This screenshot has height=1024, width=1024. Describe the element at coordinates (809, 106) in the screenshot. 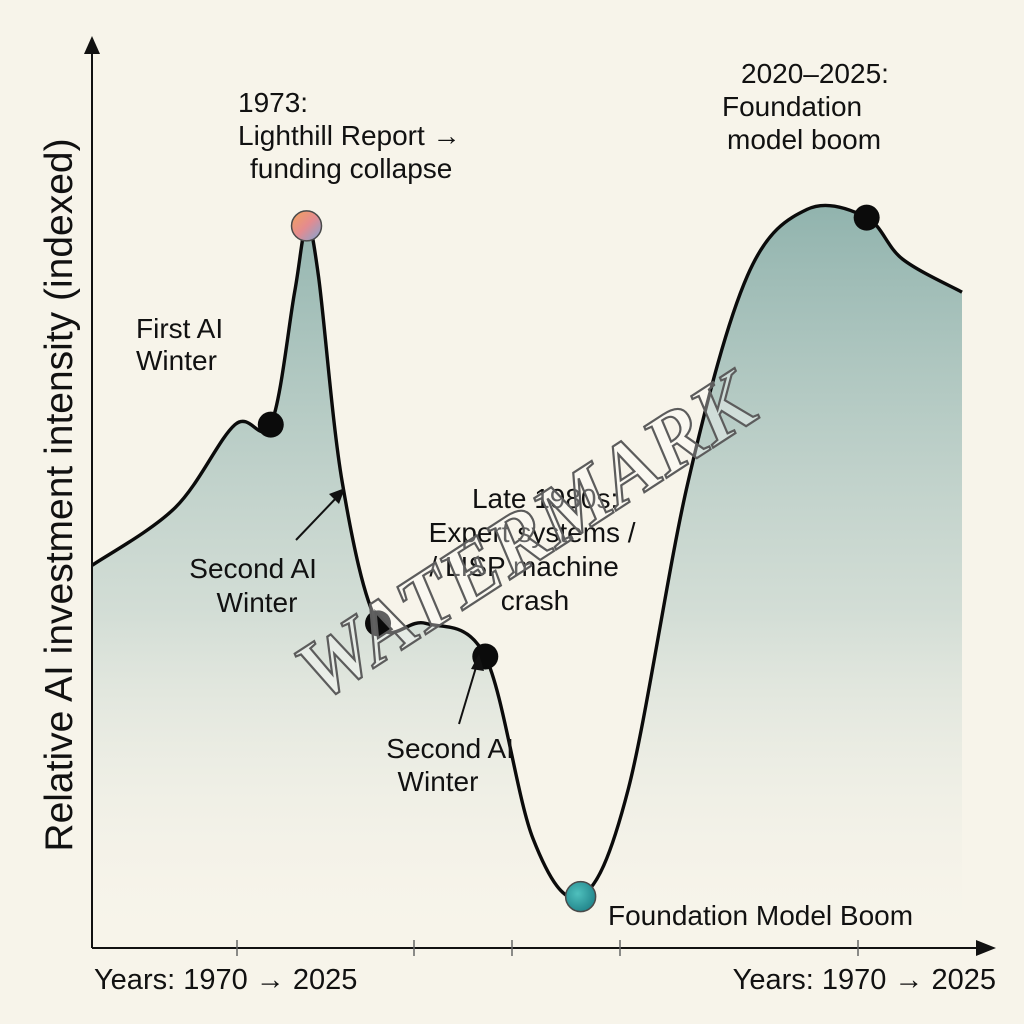

I see `annotation-foundation-top: 2020–2025: Foundation model boom` at that location.